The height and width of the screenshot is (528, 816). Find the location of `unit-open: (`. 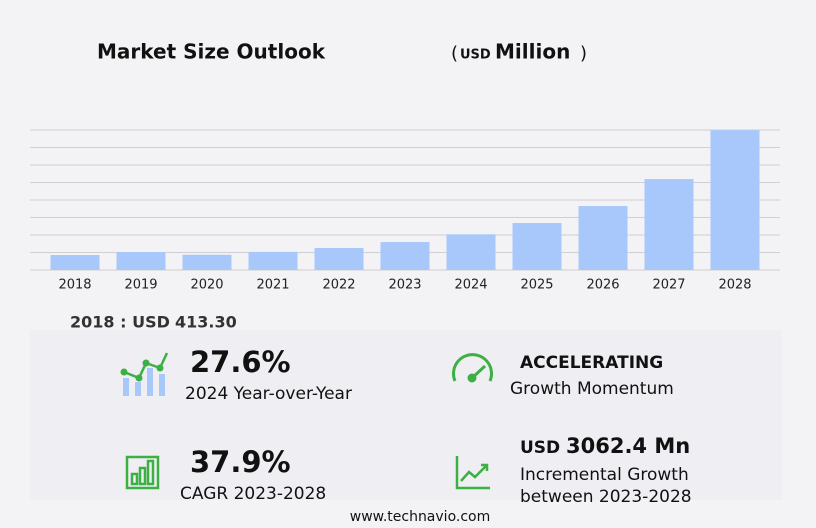

unit-open: ( is located at coordinates (454, 53).